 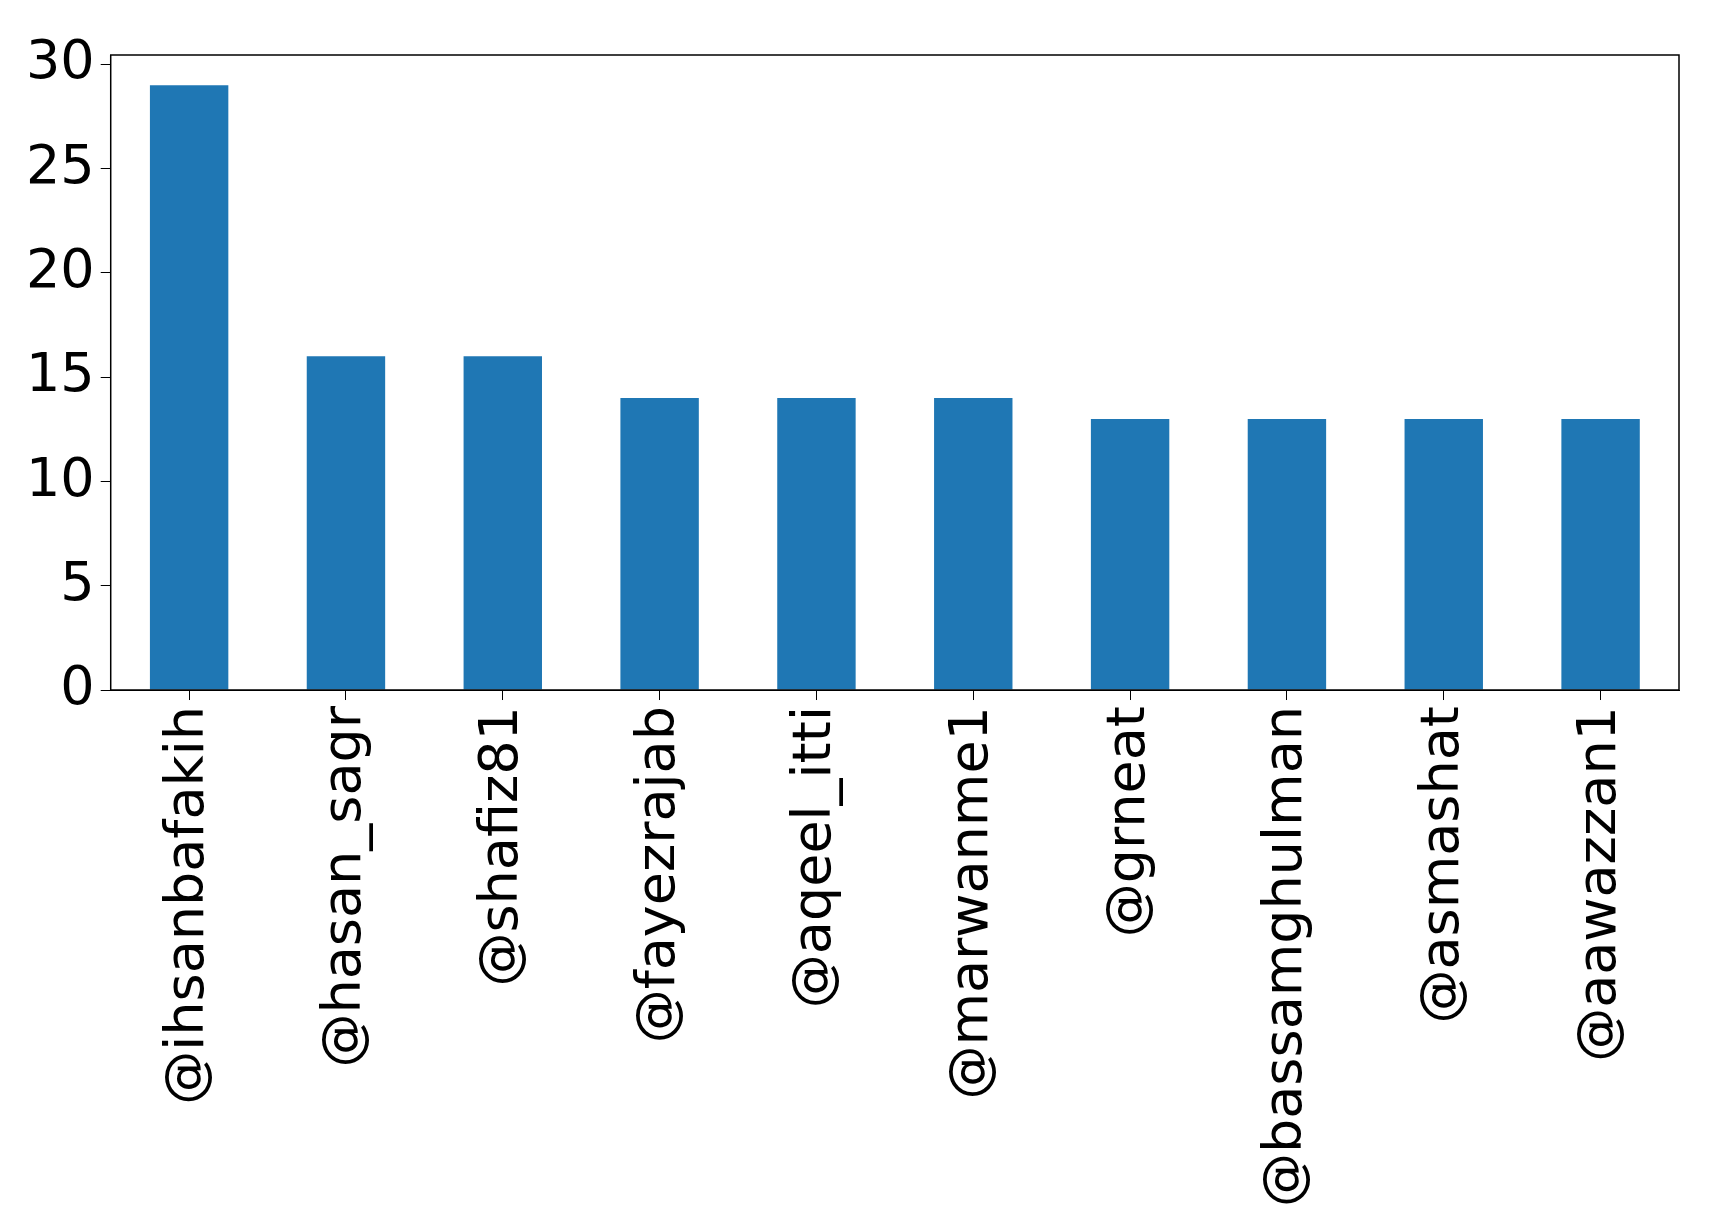 What do you see at coordinates (77, 686) in the screenshot?
I see `y-tick-label: 0` at bounding box center [77, 686].